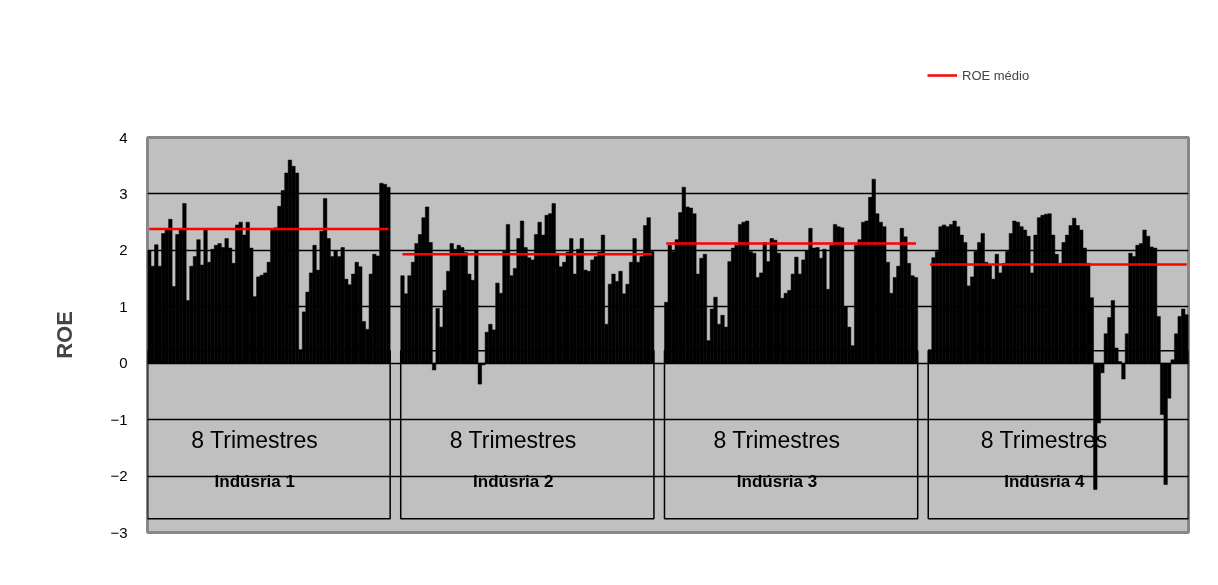 The width and height of the screenshot is (1218, 585). Describe the element at coordinates (123, 306) in the screenshot. I see `y-tick-label: 1` at that location.